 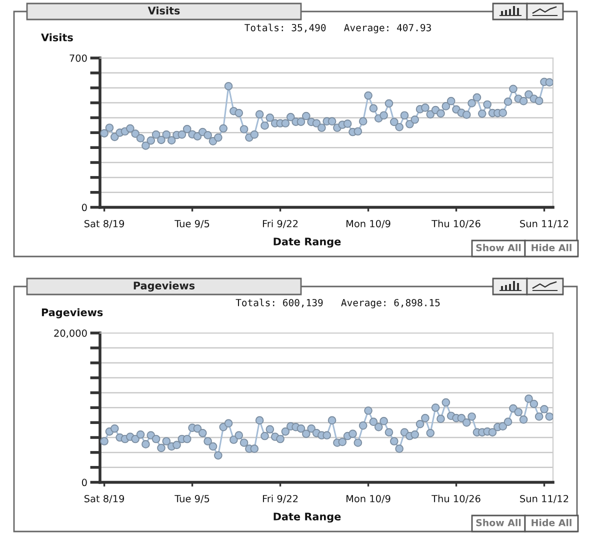 I want to click on y-tick-label: 20,000, so click(x=70, y=333).